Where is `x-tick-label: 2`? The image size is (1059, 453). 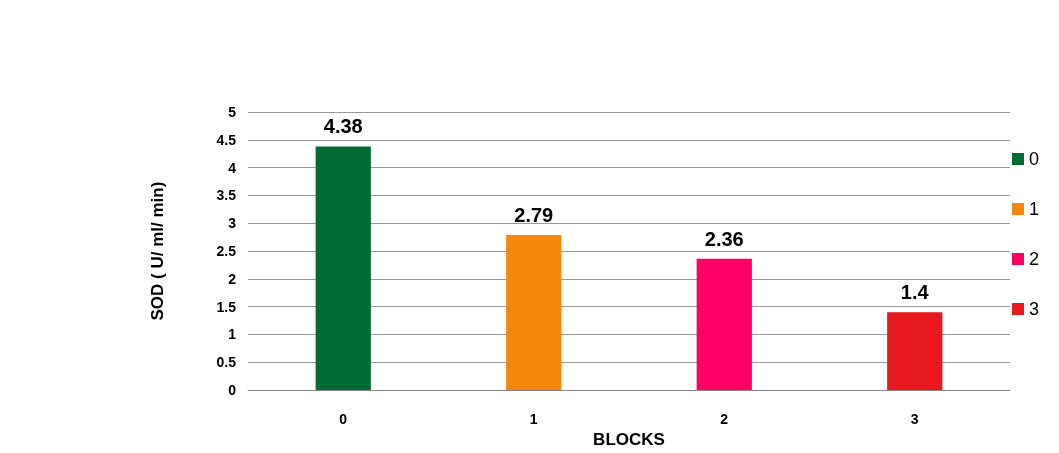
x-tick-label: 2 is located at coordinates (724, 419).